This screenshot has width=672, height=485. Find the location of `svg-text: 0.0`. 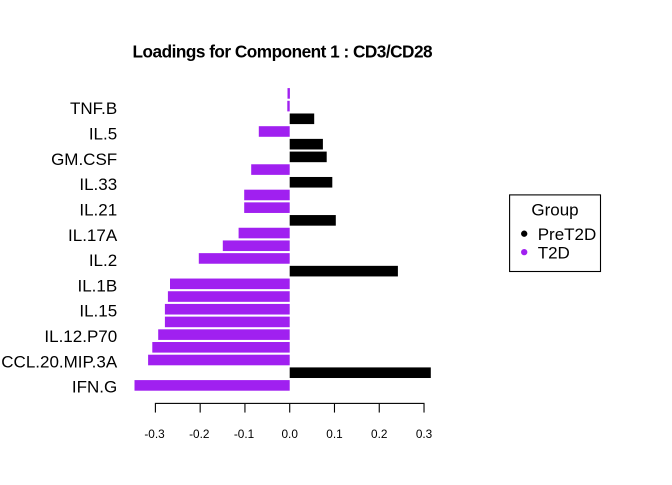

svg-text: 0.0 is located at coordinates (290, 434).